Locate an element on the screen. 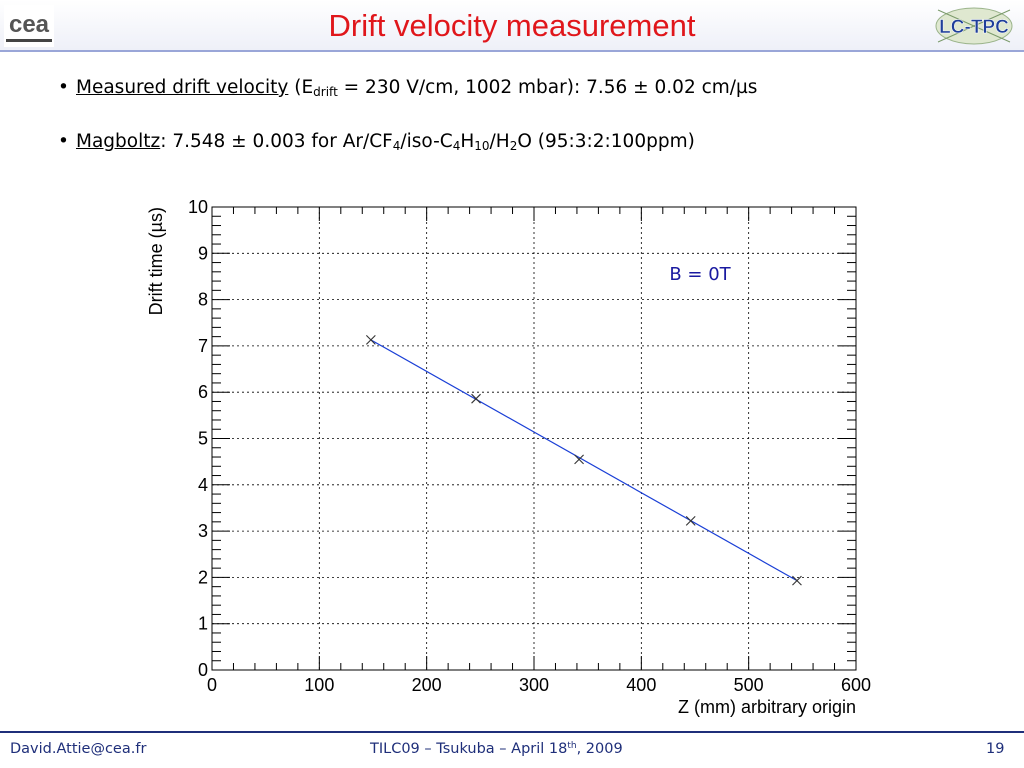 The height and width of the screenshot is (768, 1024). y-tick-label: 3 is located at coordinates (203, 531).